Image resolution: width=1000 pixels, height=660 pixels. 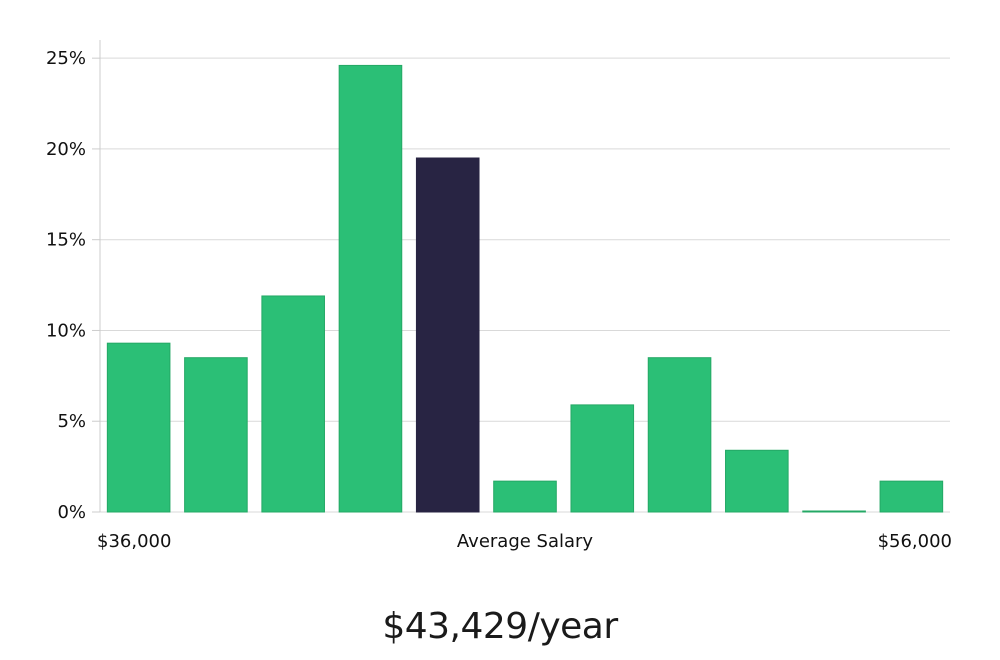 I want to click on x-min-label: $36,000, so click(x=134, y=541).